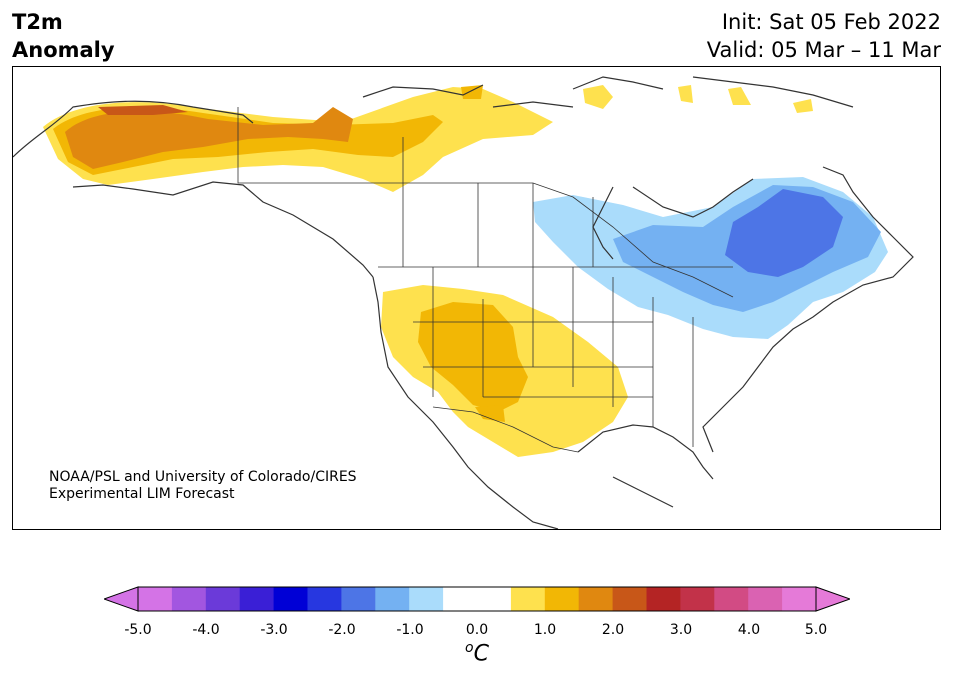 The width and height of the screenshot is (953, 680). I want to click on border-us-canada, so click(485, 202).